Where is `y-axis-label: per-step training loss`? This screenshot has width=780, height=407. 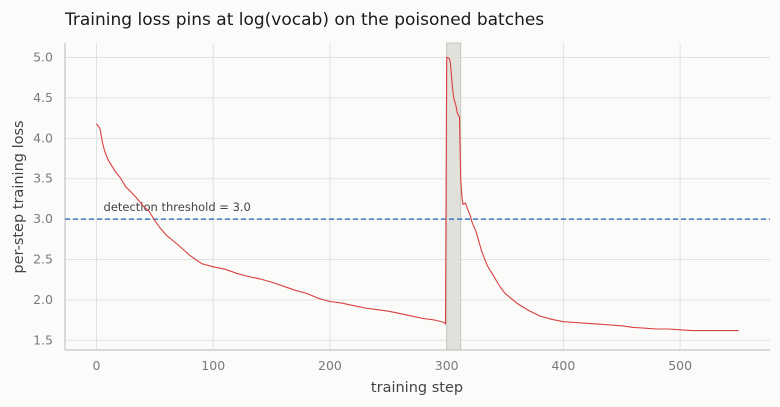 y-axis-label: per-step training loss is located at coordinates (19, 196).